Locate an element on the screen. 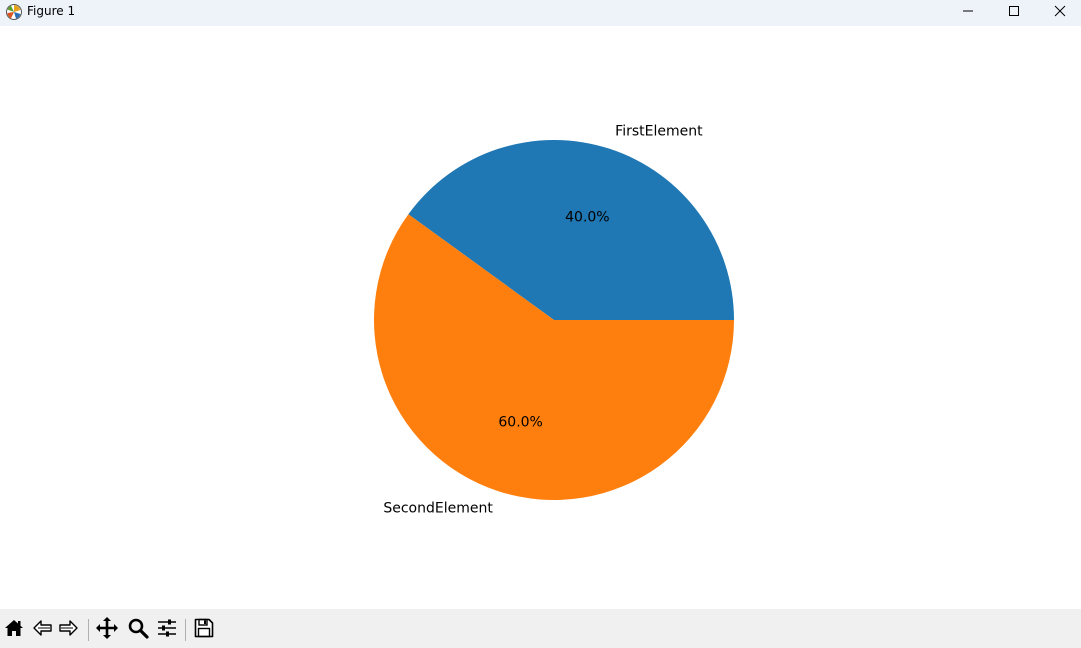  close-icon is located at coordinates (1060, 11).